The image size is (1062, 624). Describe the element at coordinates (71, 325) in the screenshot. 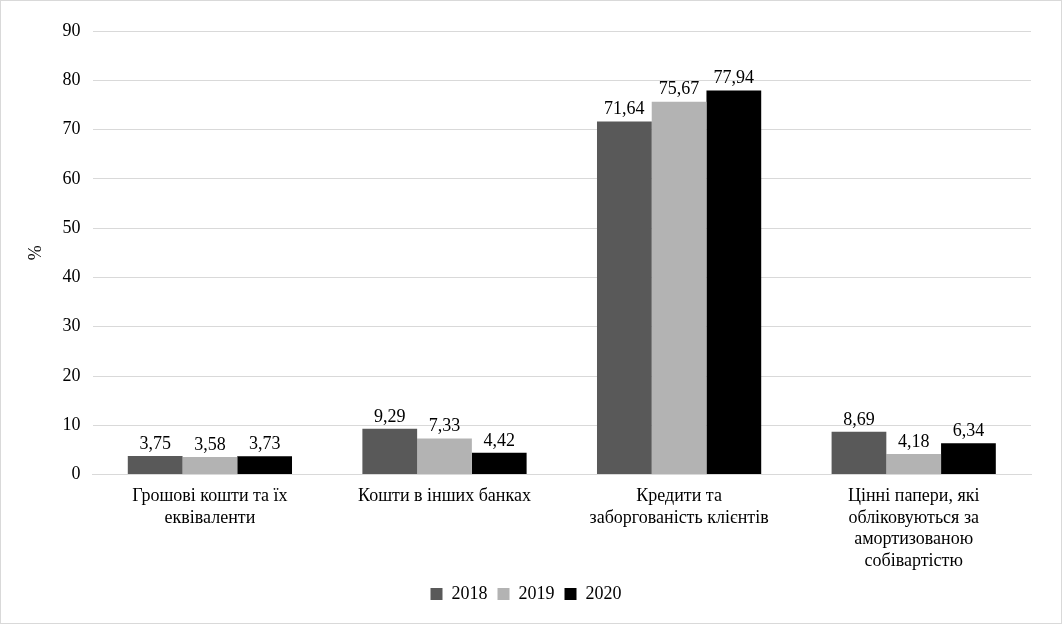

I see `y-tick-label: 30` at that location.